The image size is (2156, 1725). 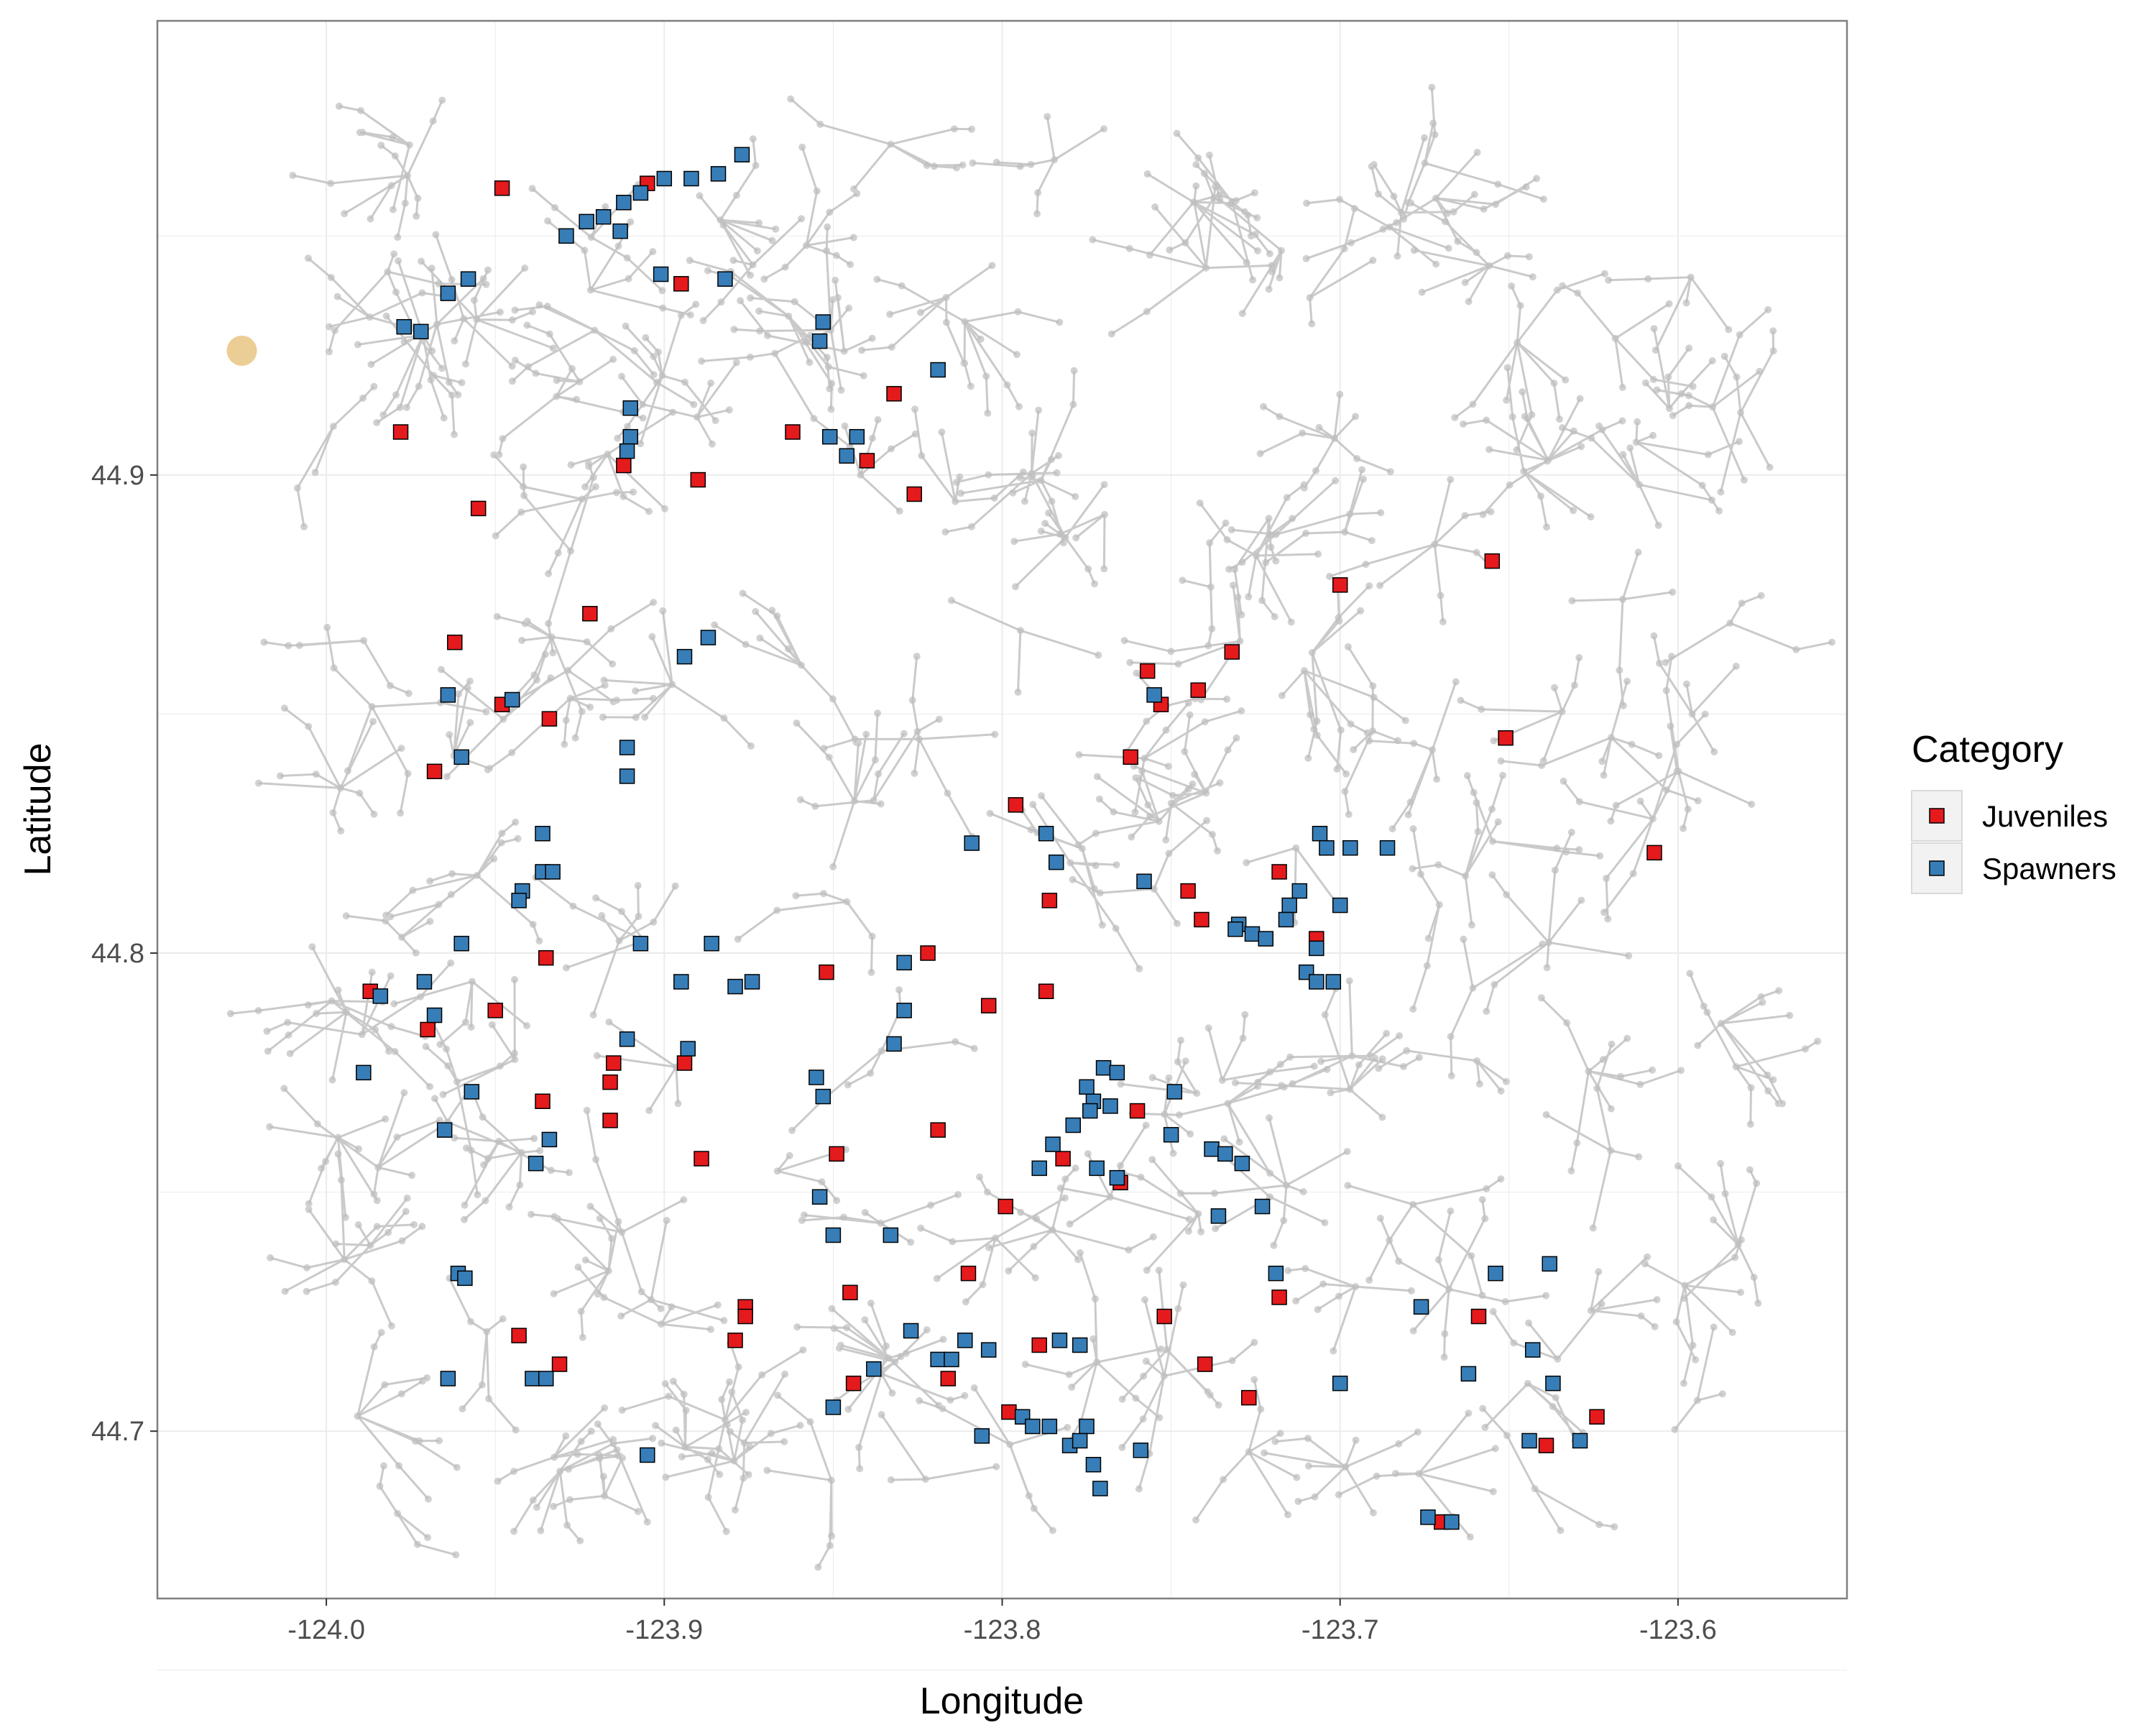 I want to click on y-axis-title: Latitude, so click(x=38, y=808).